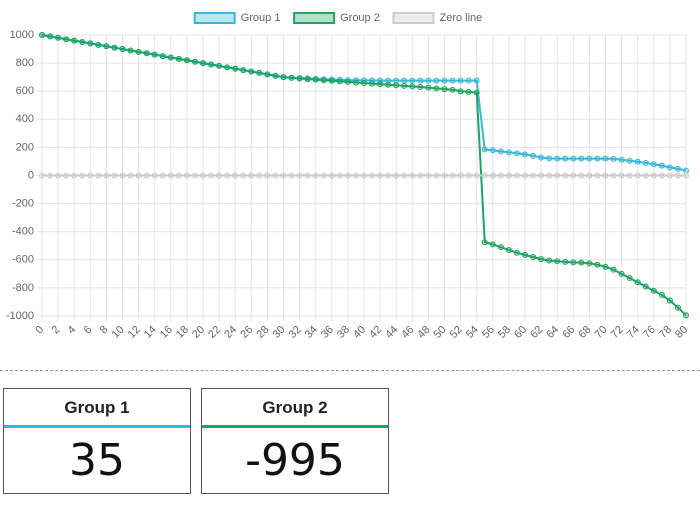 The image size is (700, 505). Describe the element at coordinates (617, 332) in the screenshot. I see `x-tick-label: 72` at that location.